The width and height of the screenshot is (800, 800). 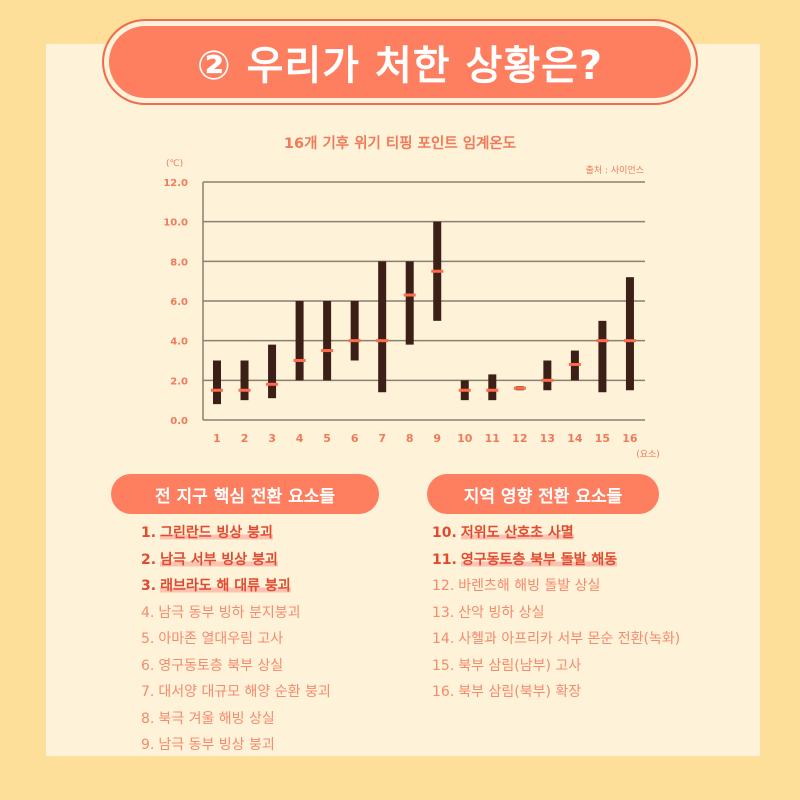 I want to click on x-tick-label: 9, so click(x=437, y=438).